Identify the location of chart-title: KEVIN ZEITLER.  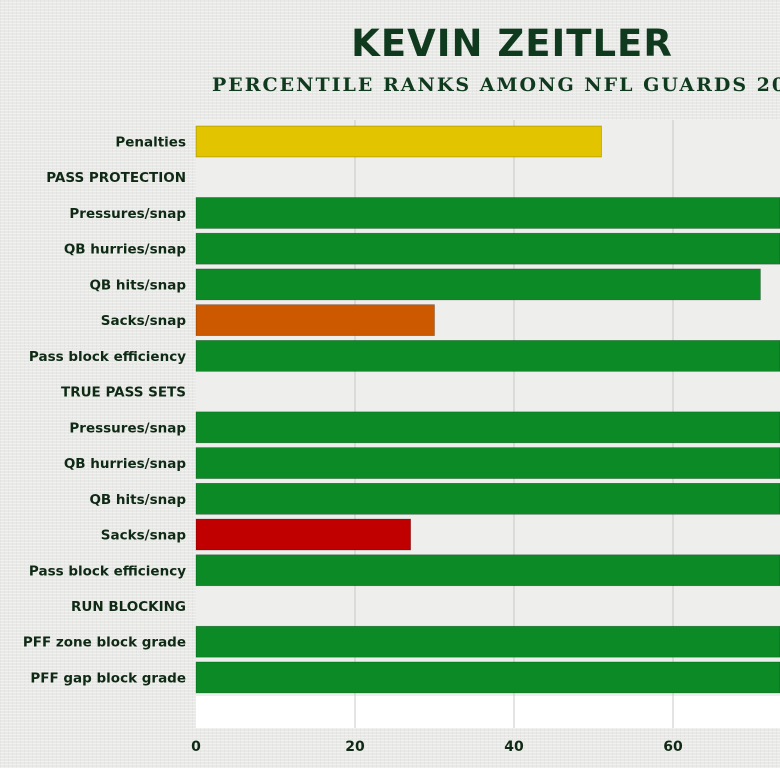
(512, 43).